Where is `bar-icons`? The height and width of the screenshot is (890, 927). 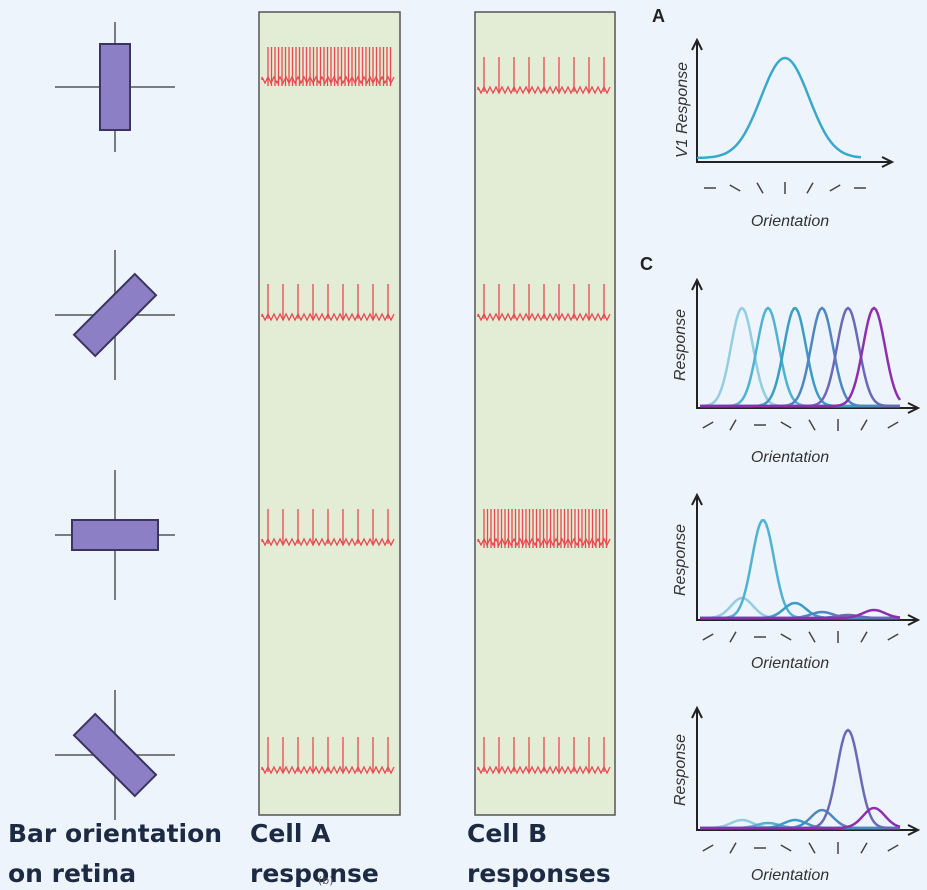
bar-icons is located at coordinates (115, 421).